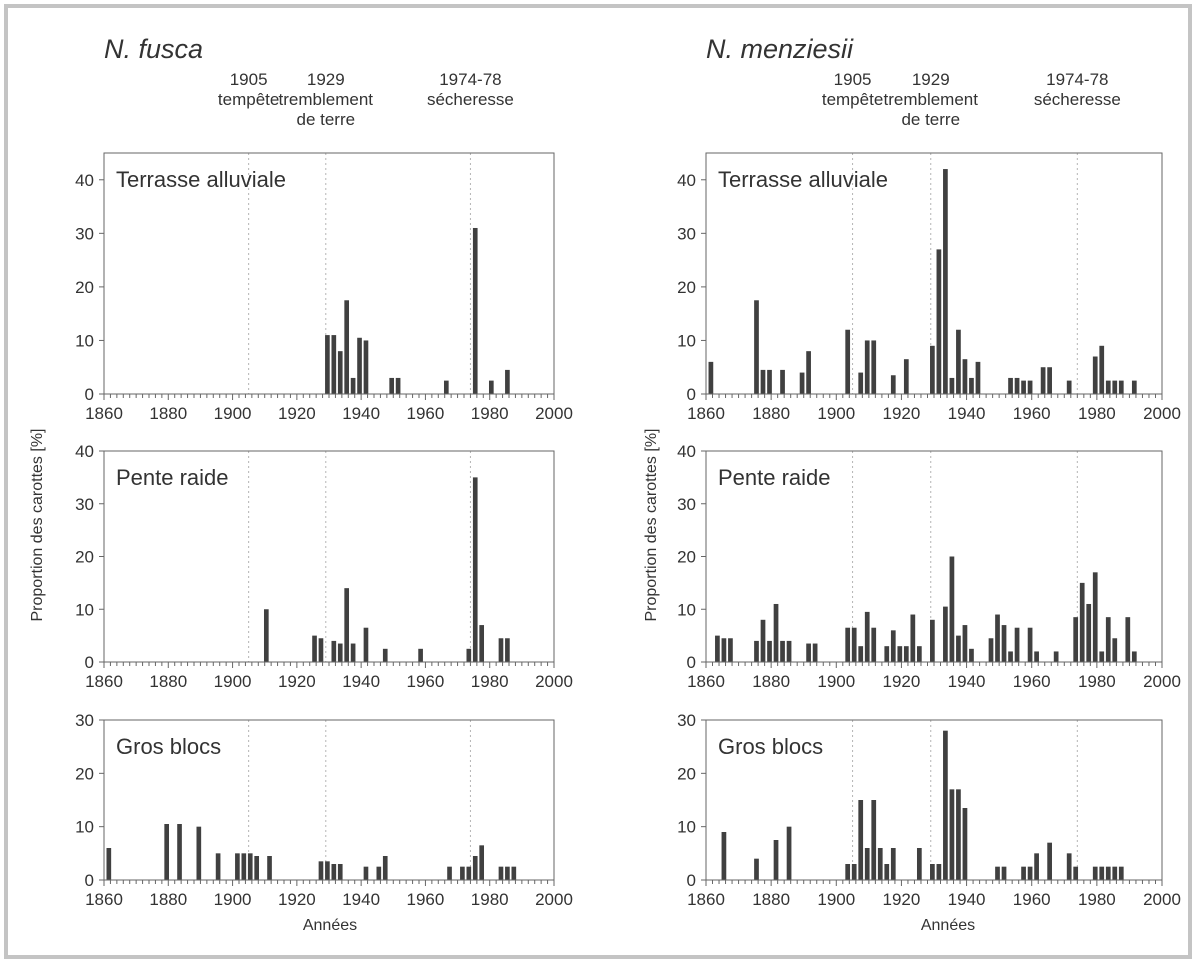 The width and height of the screenshot is (1198, 965). I want to click on event-label-1974: 1974-78, so click(1077, 79).